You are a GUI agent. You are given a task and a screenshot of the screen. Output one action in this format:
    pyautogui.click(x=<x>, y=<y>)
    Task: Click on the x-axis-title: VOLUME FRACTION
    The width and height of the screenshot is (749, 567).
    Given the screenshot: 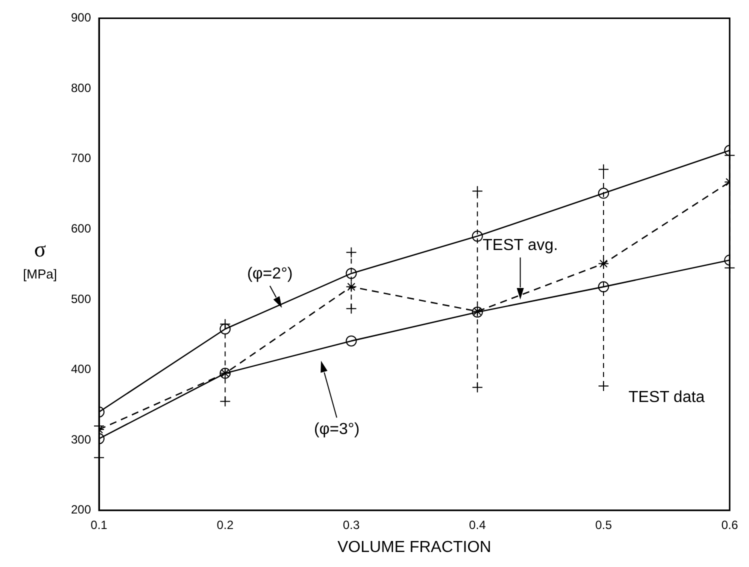 What is the action you would take?
    pyautogui.click(x=414, y=547)
    